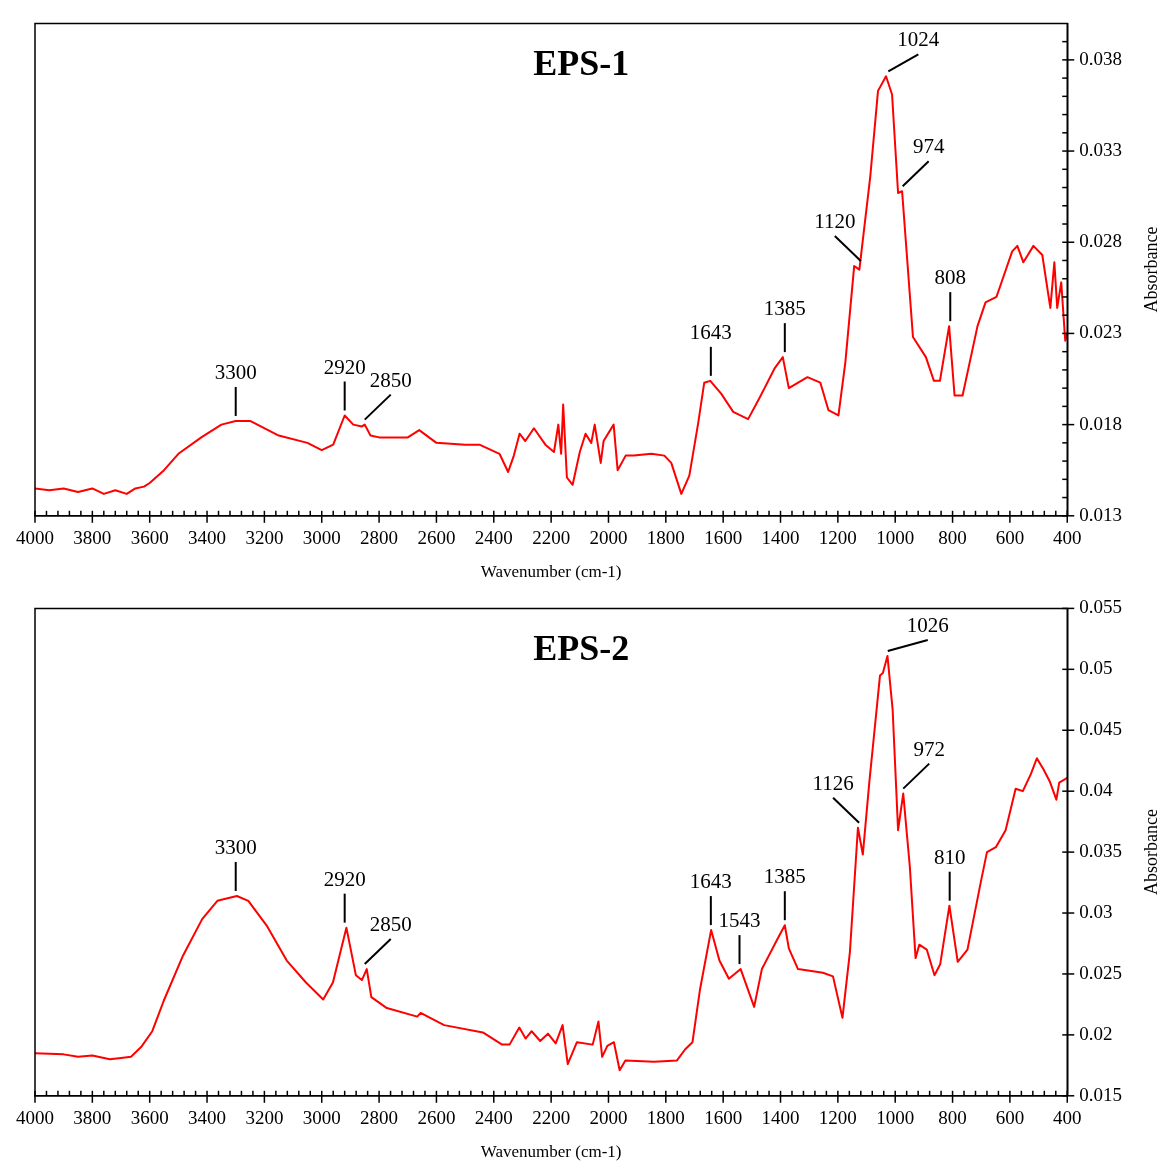  What do you see at coordinates (835, 220) in the screenshot?
I see `annotation: 1120` at bounding box center [835, 220].